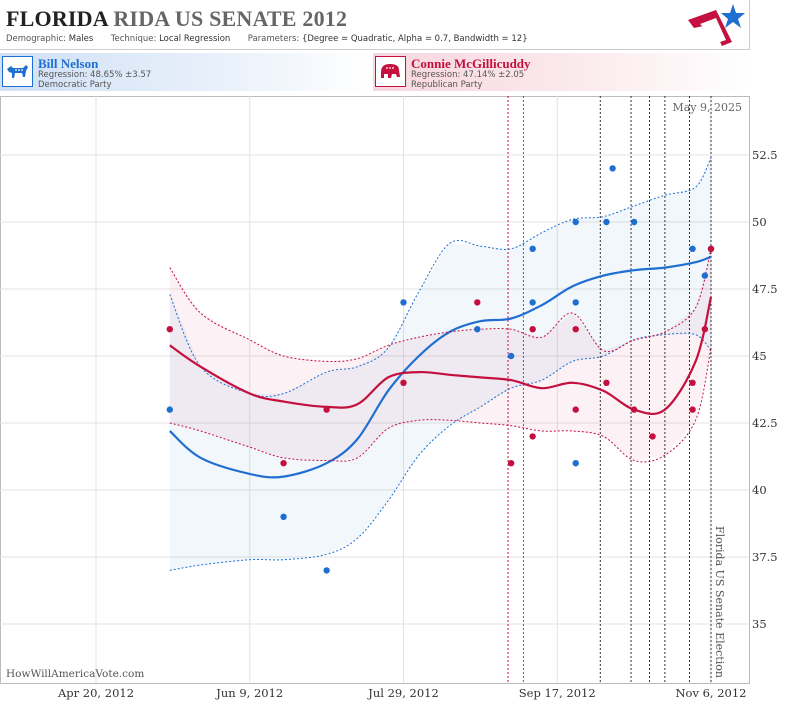 The width and height of the screenshot is (789, 704). What do you see at coordinates (57, 18) in the screenshot?
I see `title-state: FLORIDA` at bounding box center [57, 18].